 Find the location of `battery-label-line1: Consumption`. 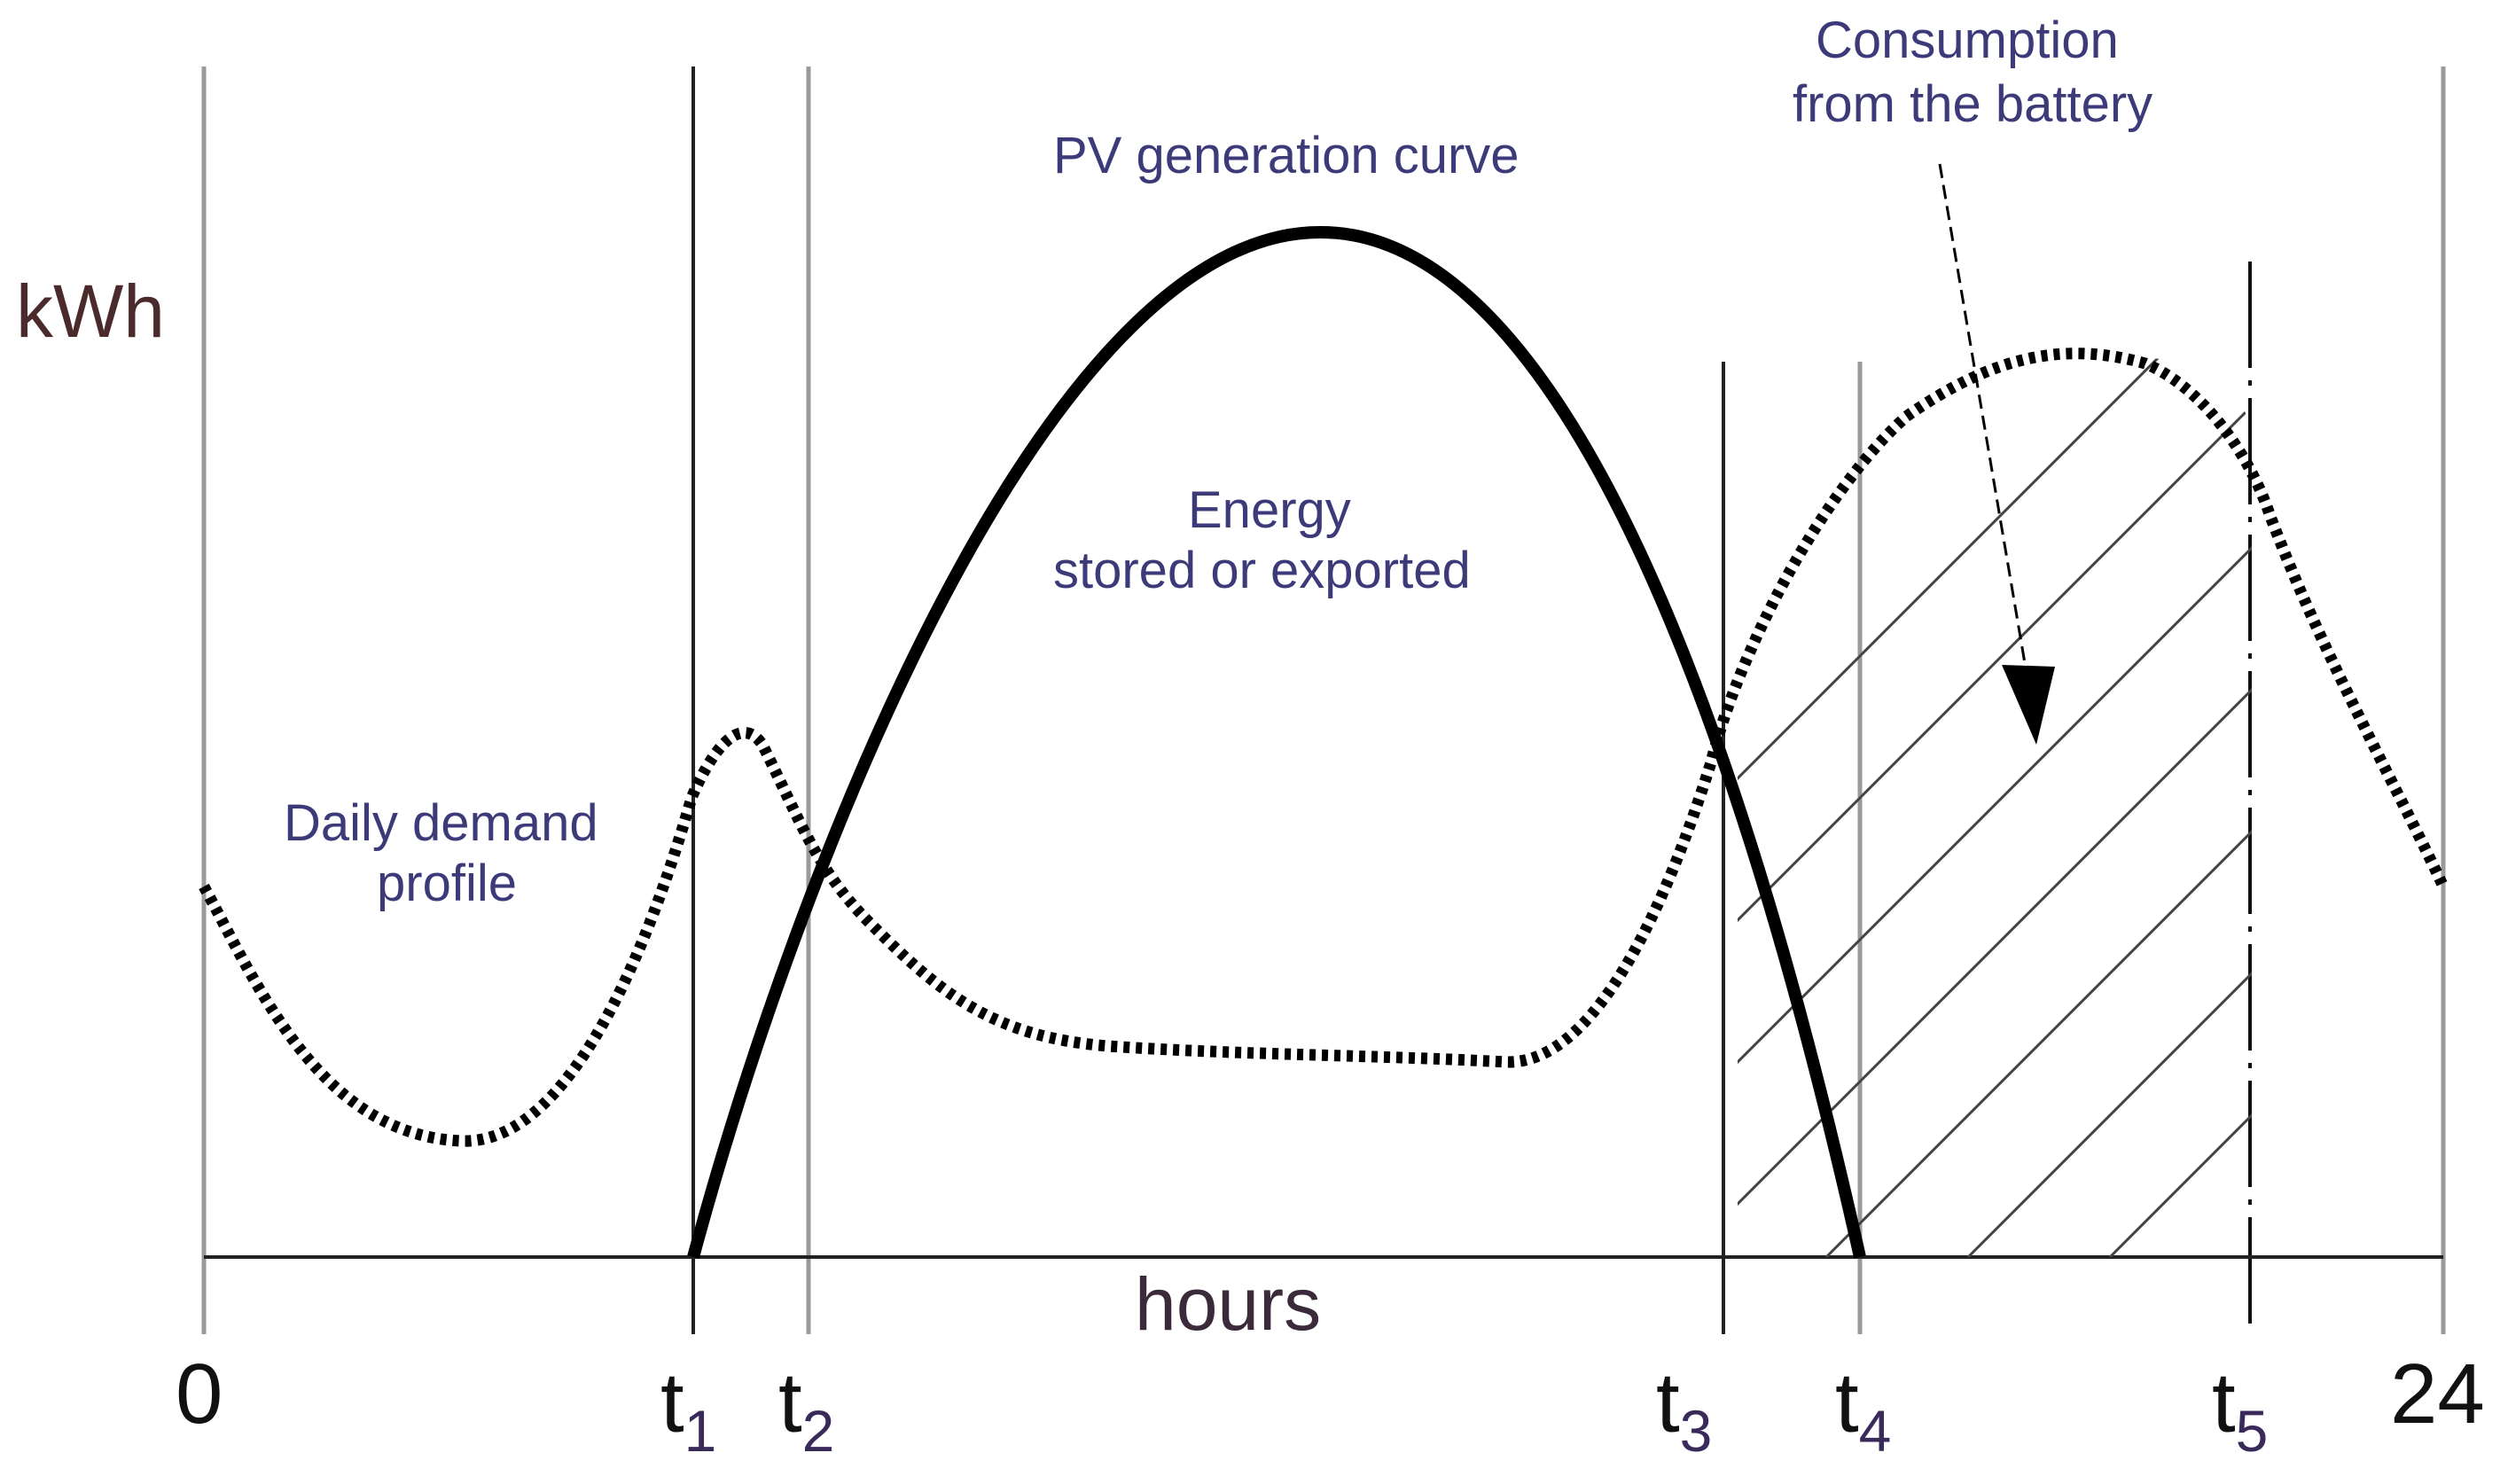

battery-label-line1: Consumption is located at coordinates (1968, 40).